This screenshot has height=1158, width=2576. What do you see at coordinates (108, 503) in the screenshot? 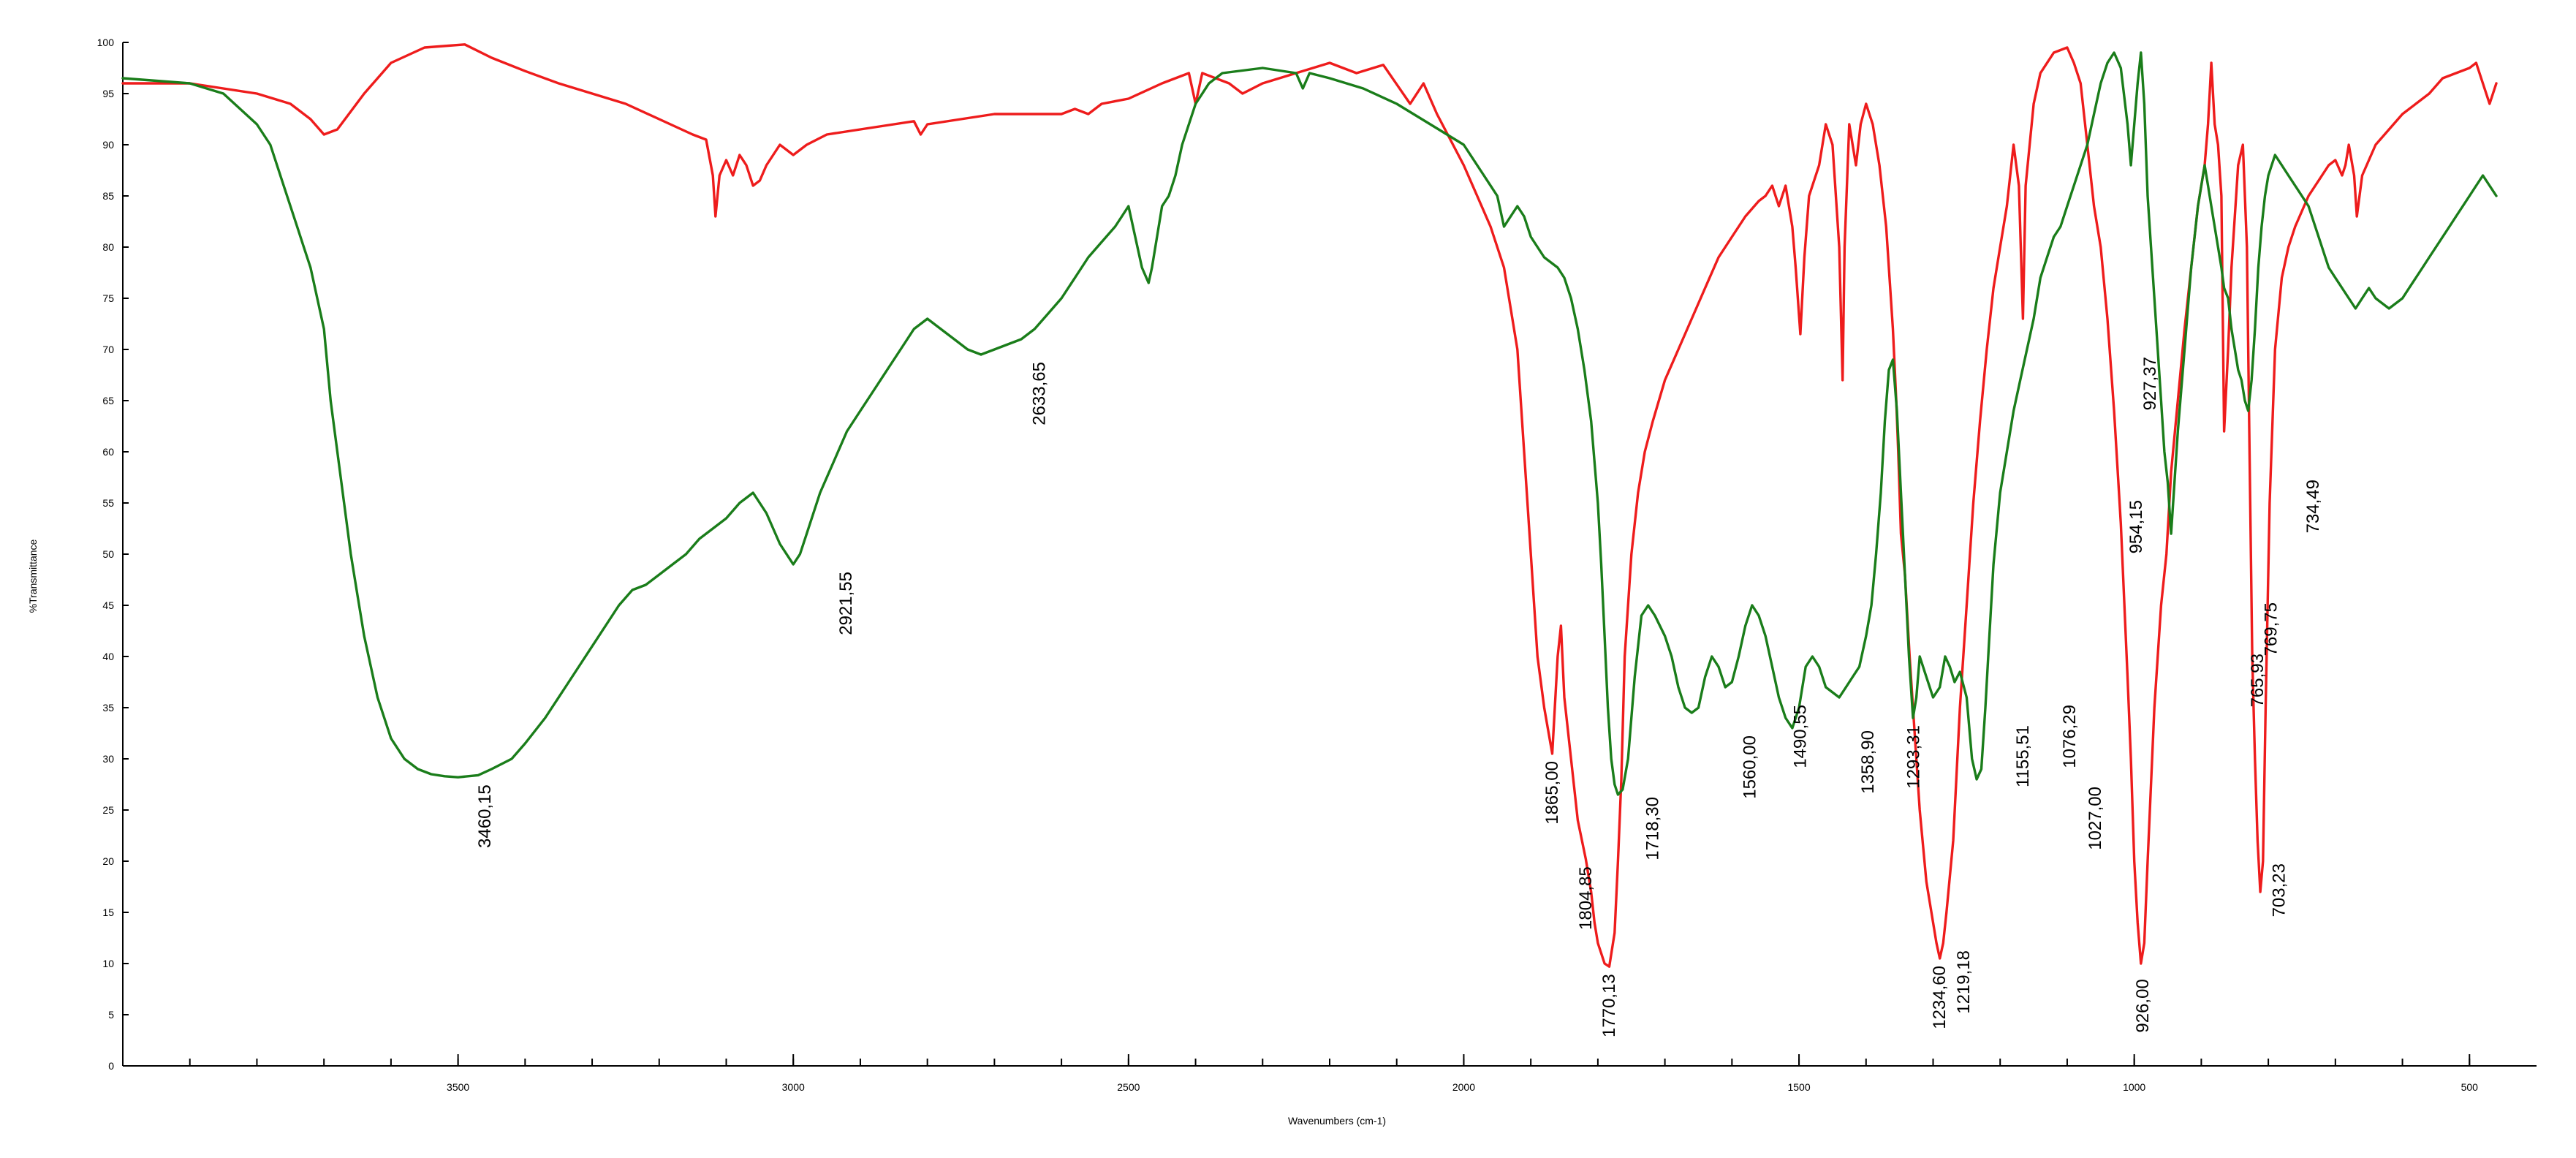
I see `y-tick-label: 55` at bounding box center [108, 503].